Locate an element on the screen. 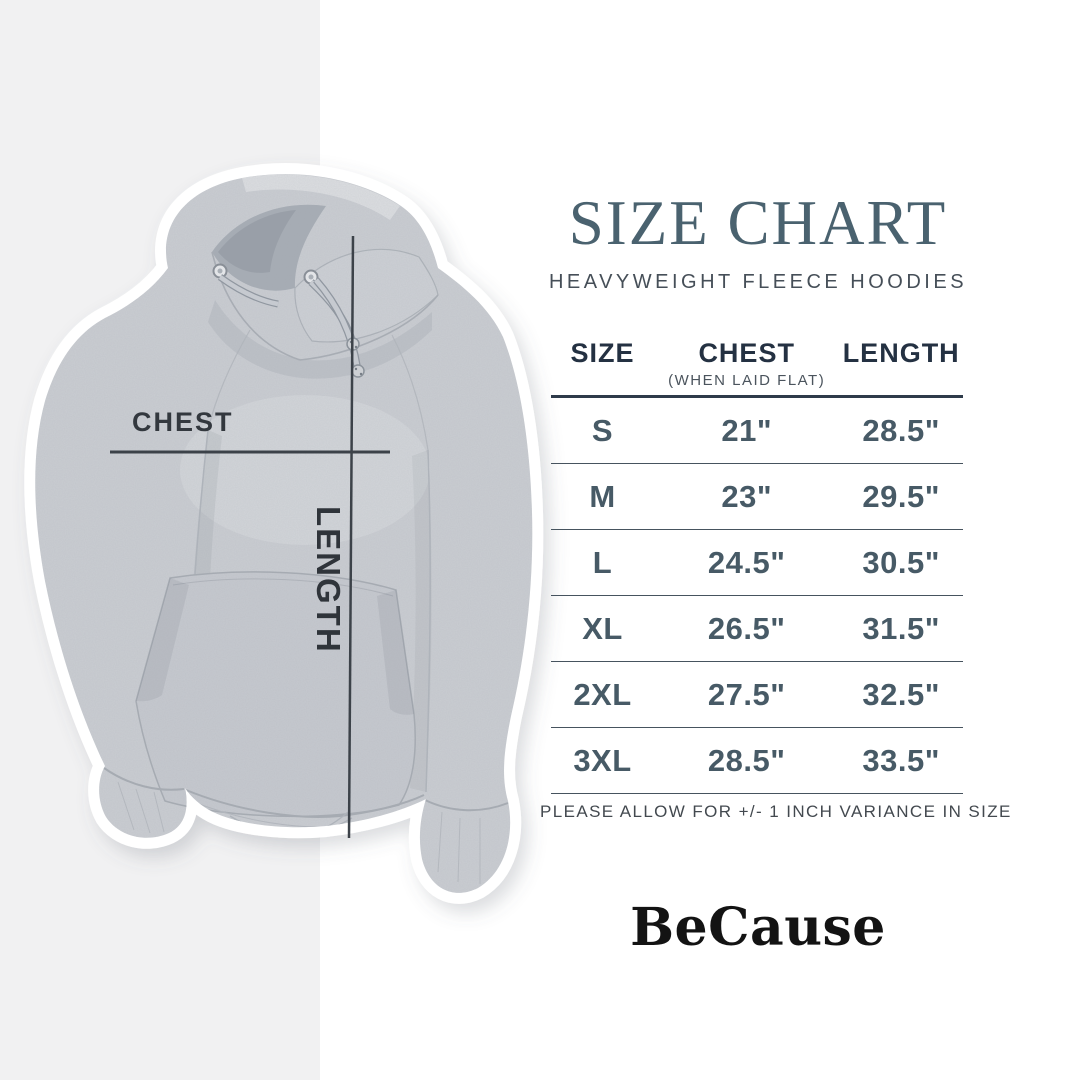  table-row: L 24.5" 30.5" is located at coordinates (757, 563).